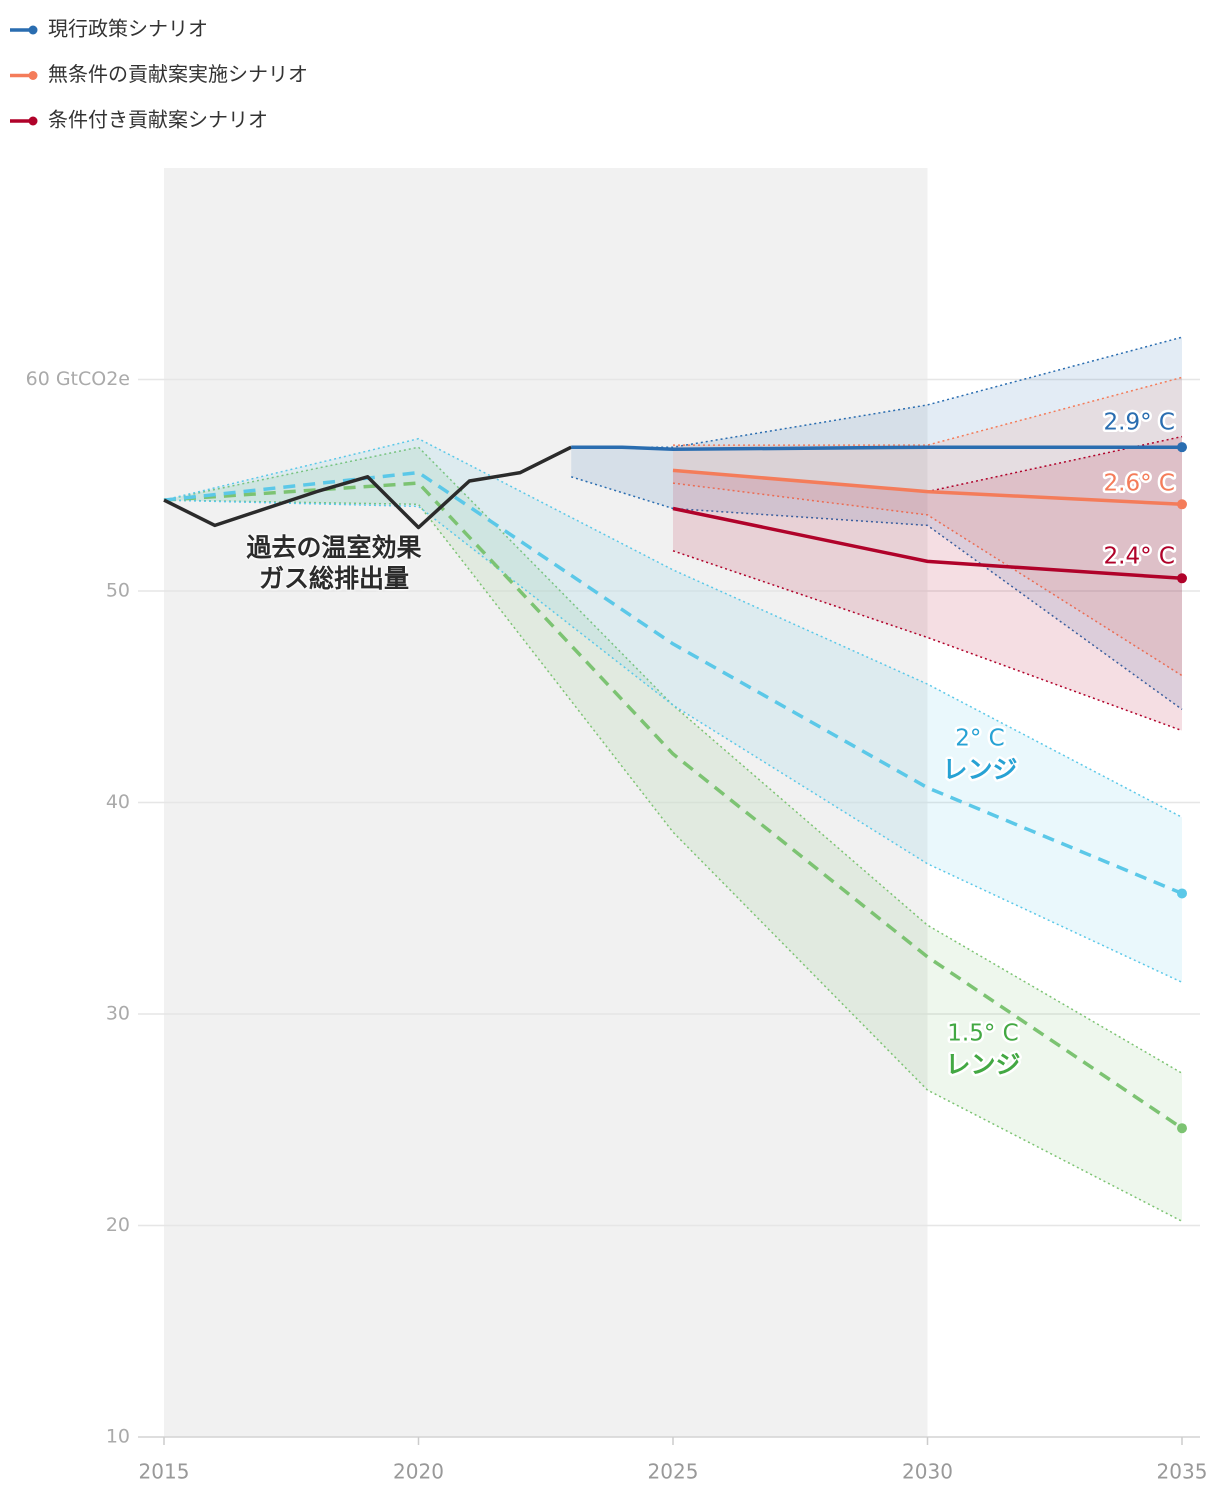  Describe the element at coordinates (673, 1472) in the screenshot. I see `x-tick-label: 2025` at that location.